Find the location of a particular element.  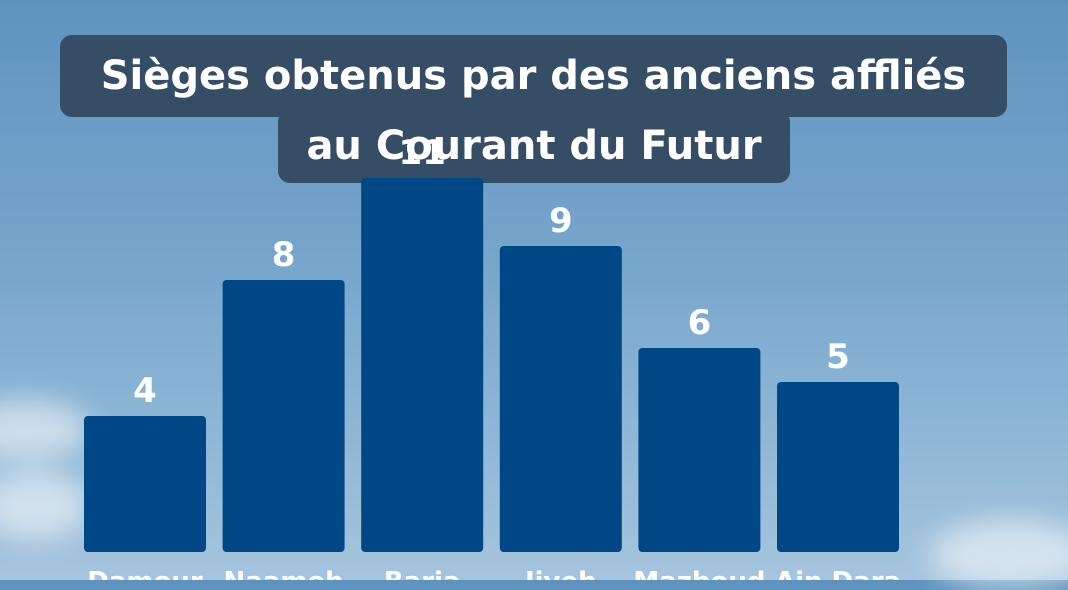

category-label: Barja is located at coordinates (422, 573).